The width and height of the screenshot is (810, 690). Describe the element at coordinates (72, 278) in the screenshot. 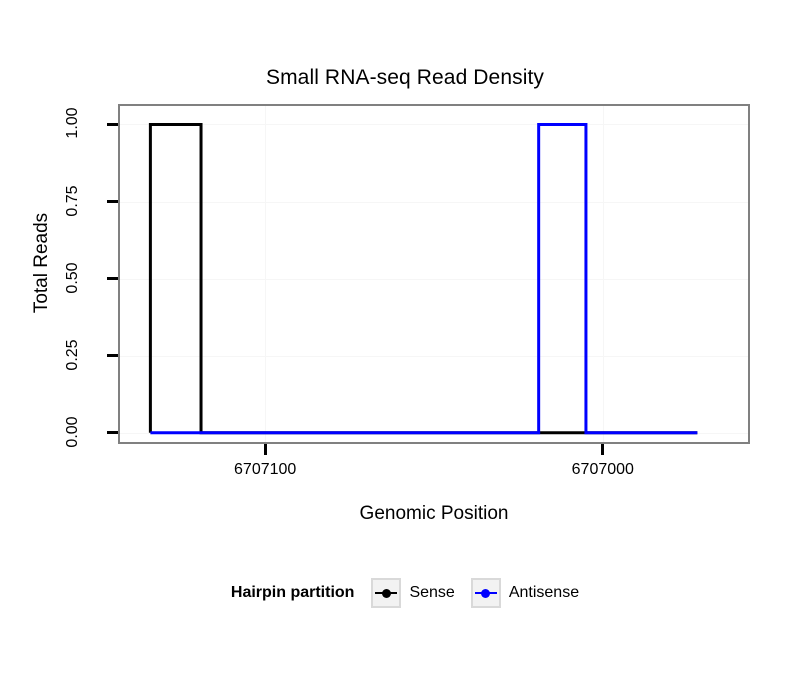

I see `y-axis-tick-label: 0.50` at that location.